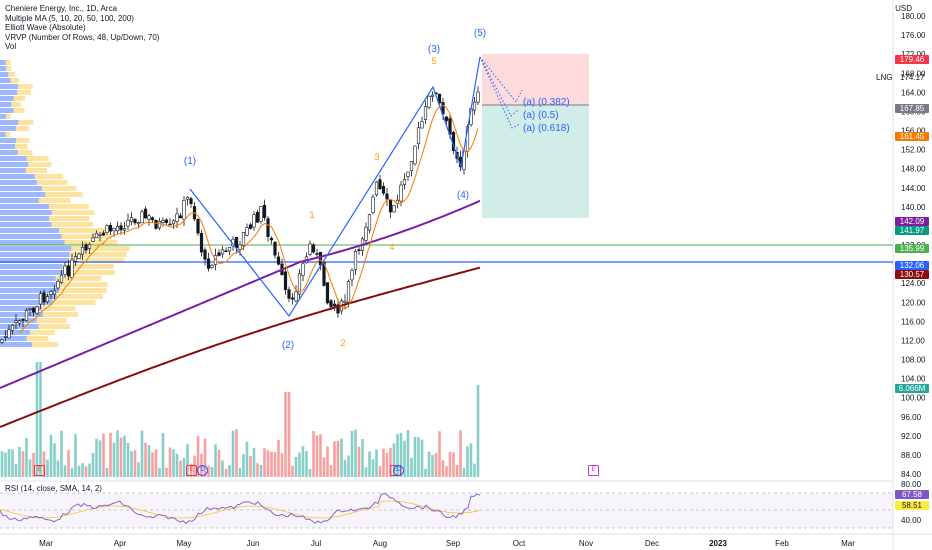 This screenshot has height=550, width=932. I want to click on subwave-label-1: 1, so click(311, 215).